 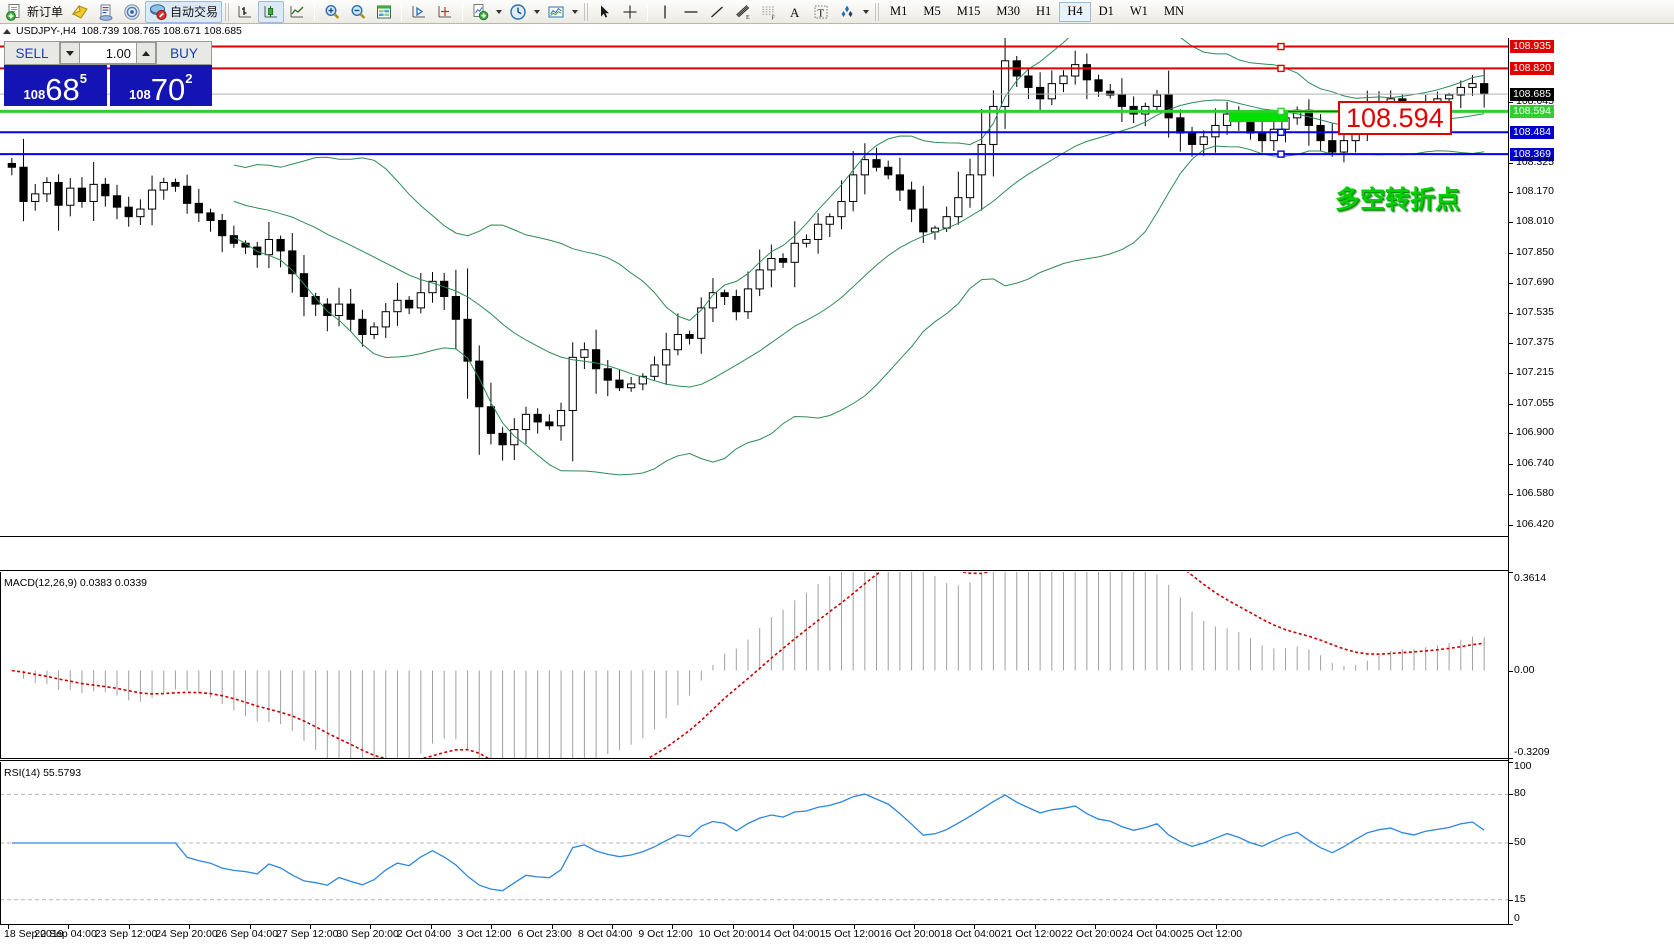 What do you see at coordinates (748, 842) in the screenshot?
I see `rsi-line` at bounding box center [748, 842].